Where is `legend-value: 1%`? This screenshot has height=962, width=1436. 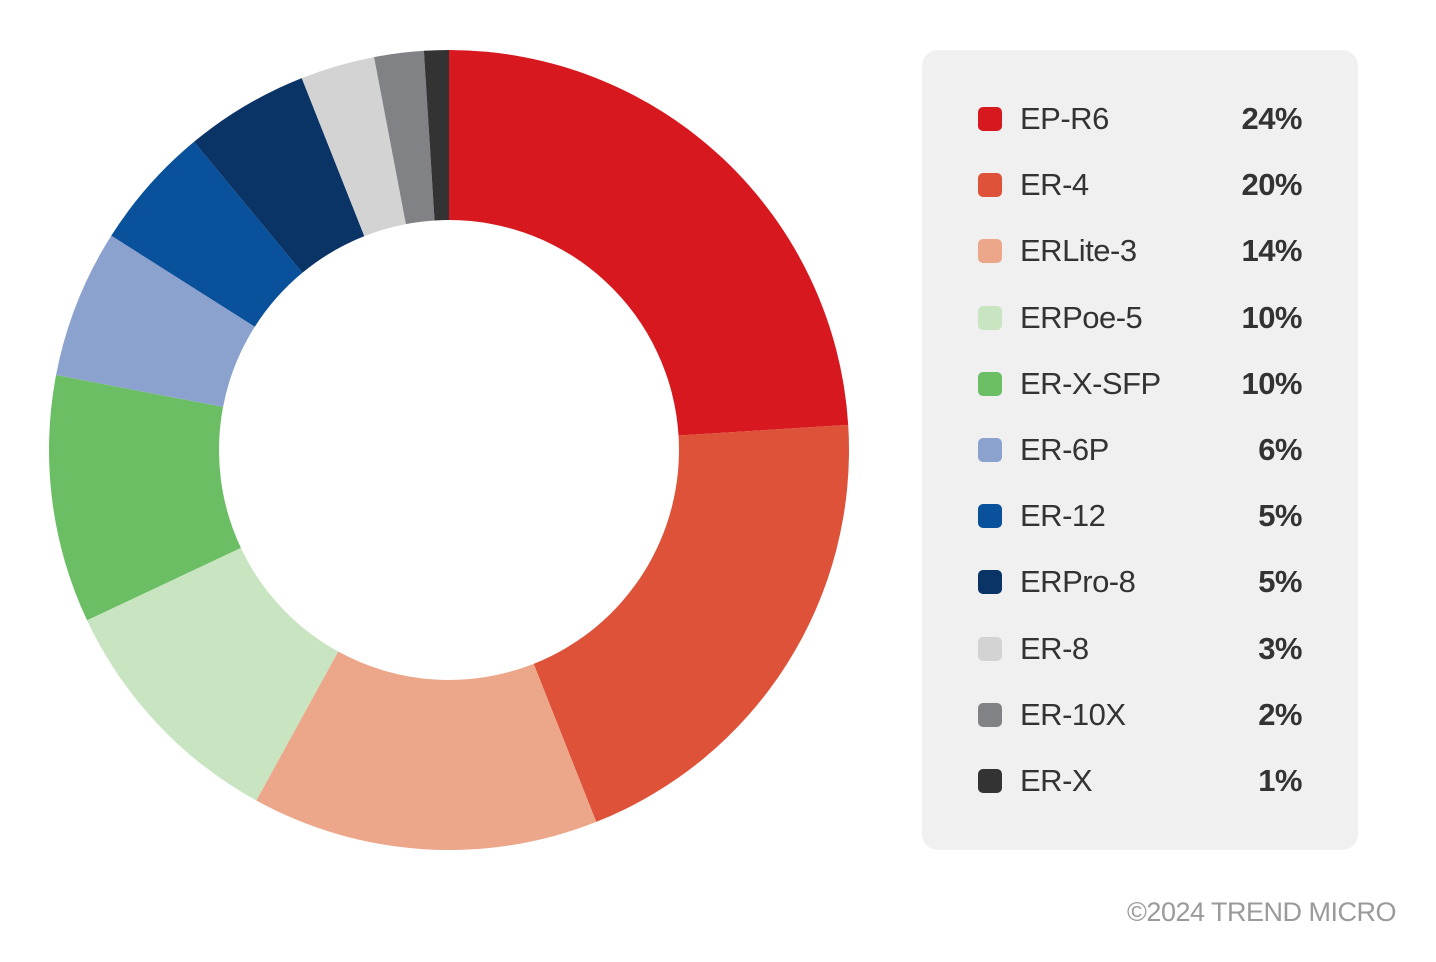 legend-value: 1% is located at coordinates (1280, 780).